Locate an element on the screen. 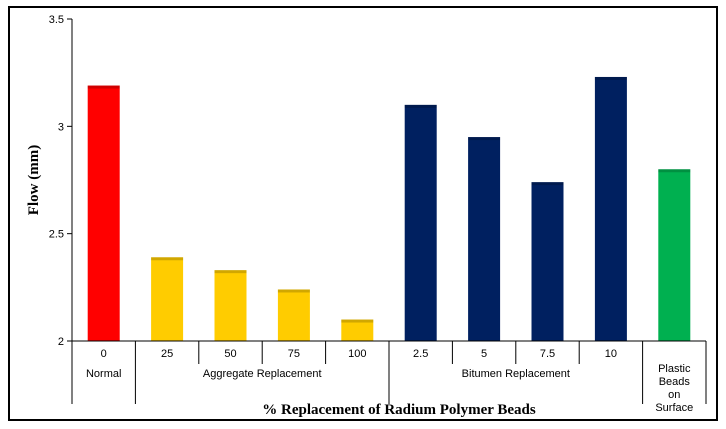  group-label-3-line-2: on is located at coordinates (674, 395).